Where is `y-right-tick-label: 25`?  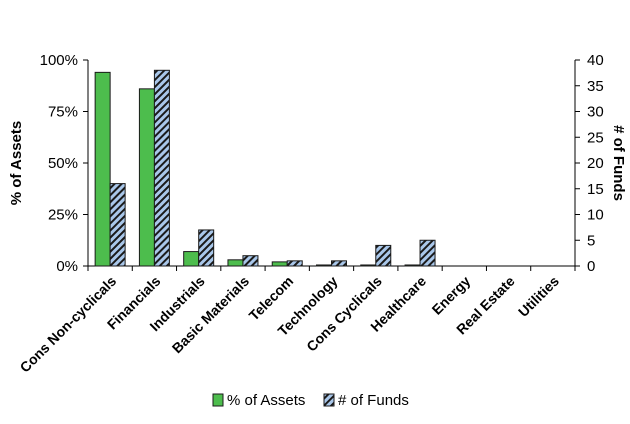 y-right-tick-label: 25 is located at coordinates (595, 137).